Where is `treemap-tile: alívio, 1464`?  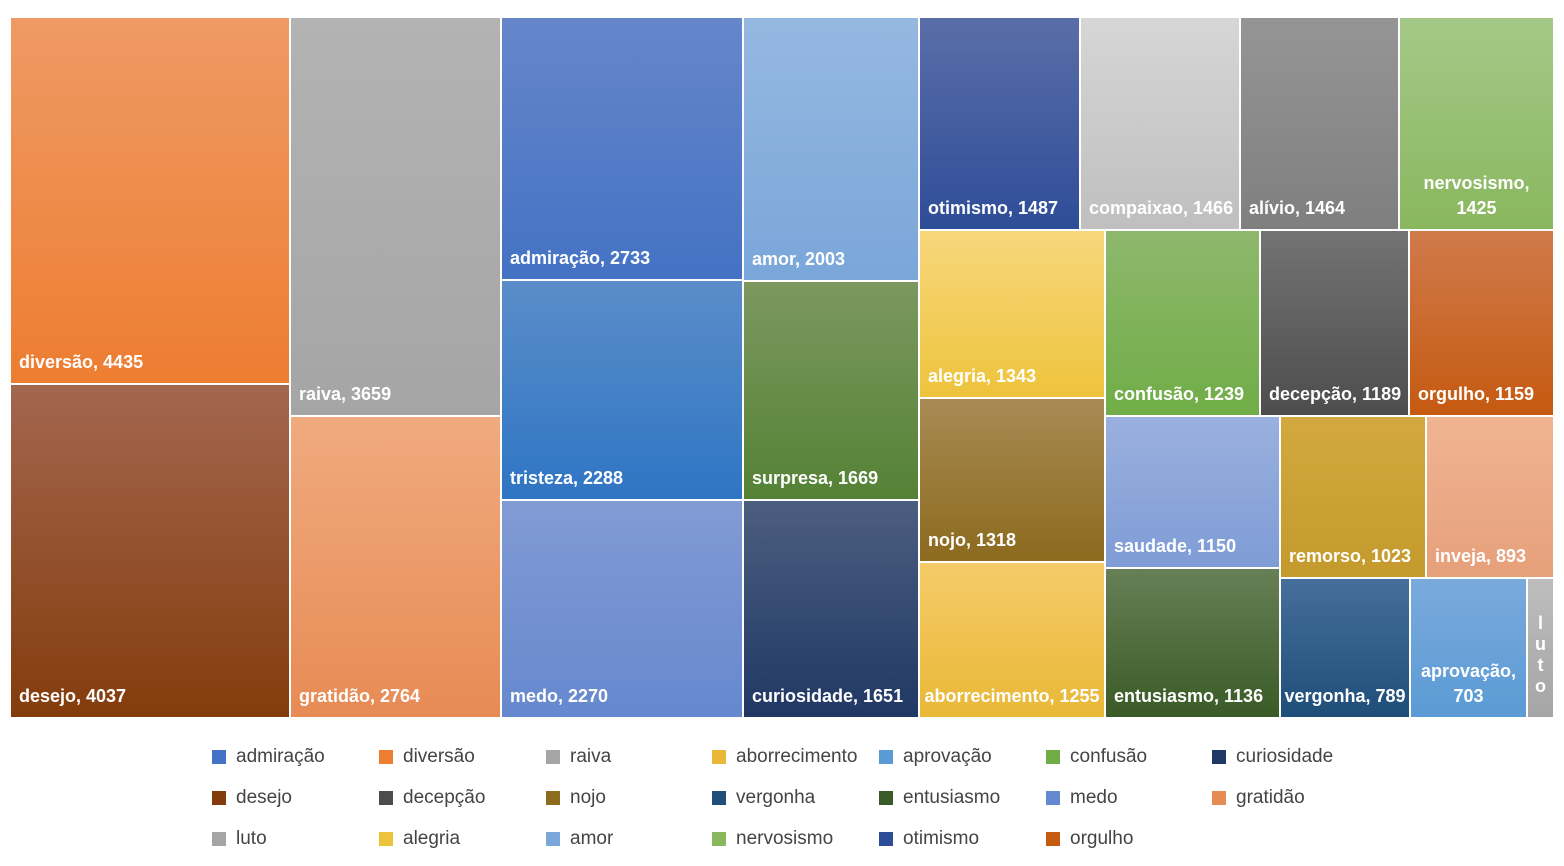
treemap-tile: alívio, 1464 is located at coordinates (1319, 123).